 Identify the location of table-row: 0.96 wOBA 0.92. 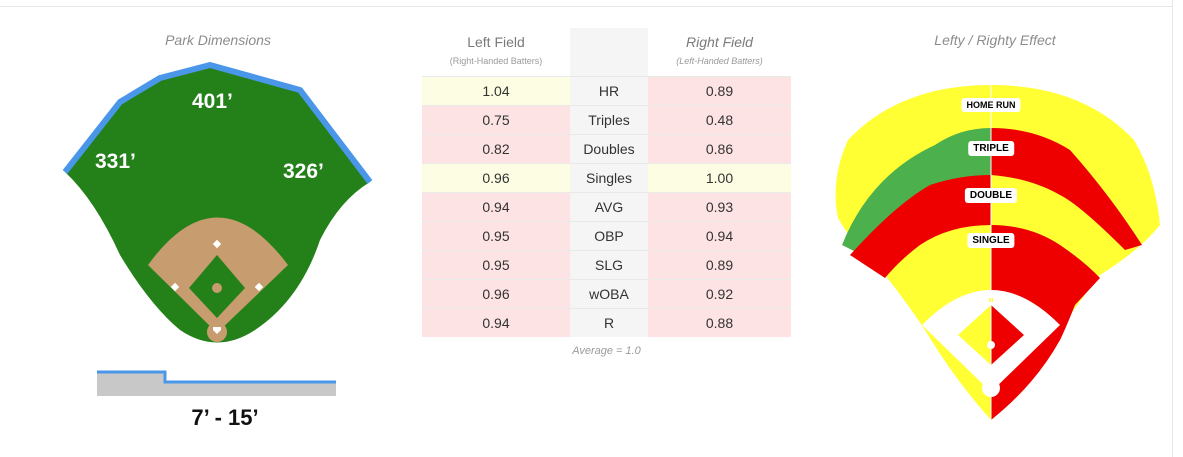
(606, 293).